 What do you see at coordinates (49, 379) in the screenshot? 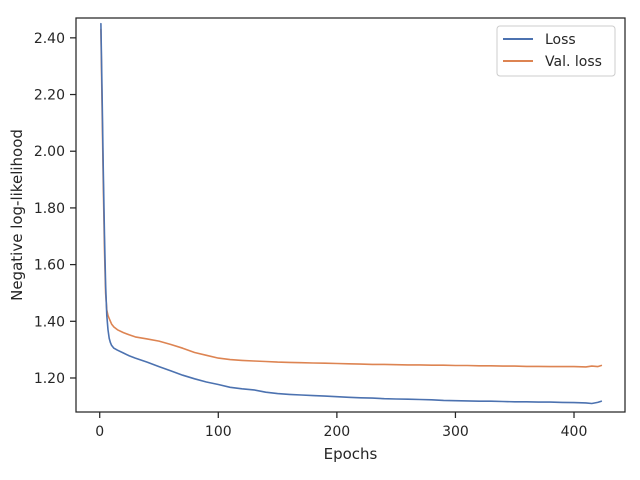
I see `y-tick-label: 1.20` at bounding box center [49, 379].